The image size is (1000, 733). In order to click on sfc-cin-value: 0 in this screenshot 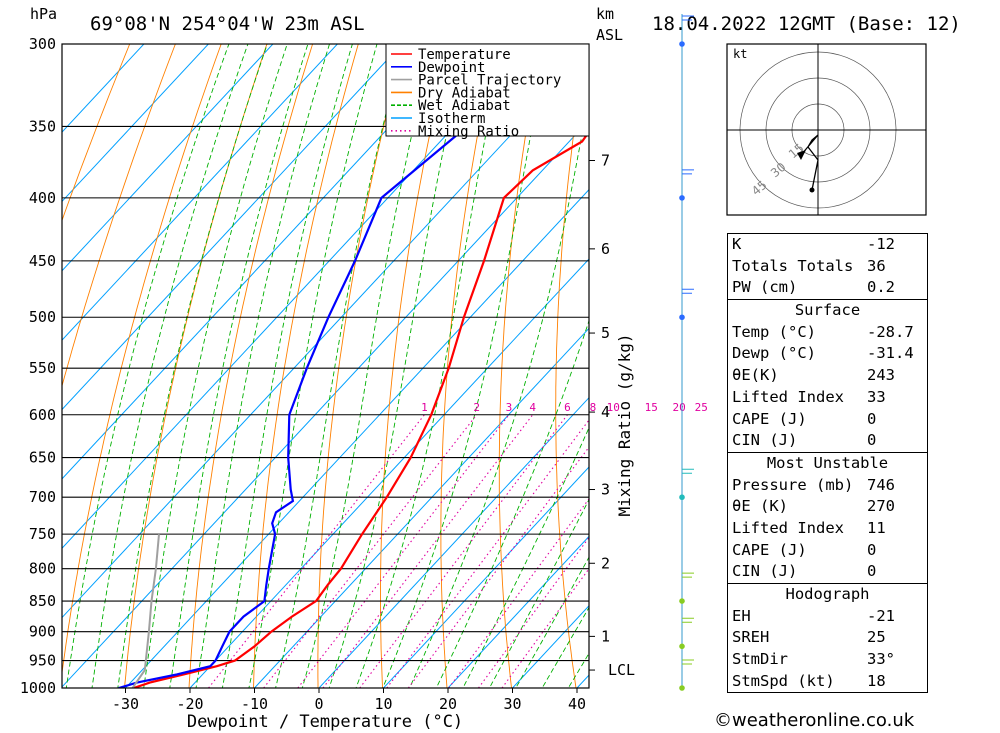, I will do `click(872, 440)`.